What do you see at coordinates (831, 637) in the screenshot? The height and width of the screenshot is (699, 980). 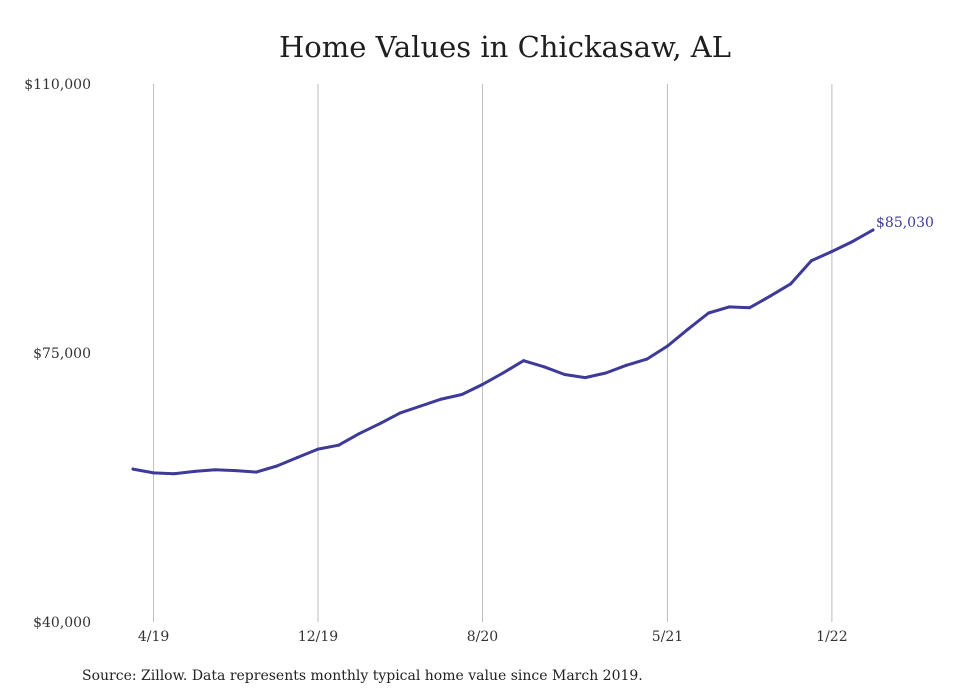 I see `x-tick-label: 1/22` at bounding box center [831, 637].